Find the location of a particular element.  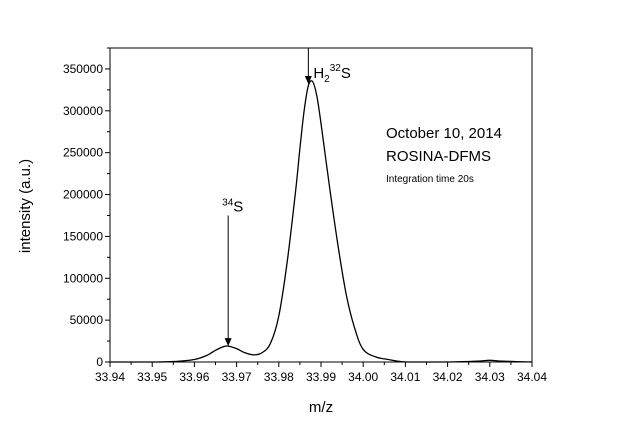

y-tick-label: 0 is located at coordinates (99, 362).